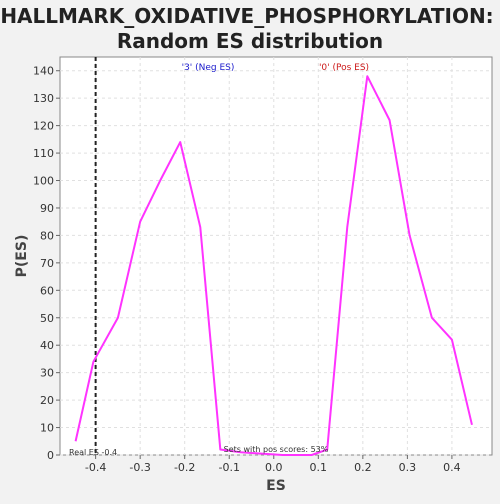 Image resolution: width=500 pixels, height=504 pixels. Describe the element at coordinates (47, 263) in the screenshot. I see `y-tick-label: 70` at that location.